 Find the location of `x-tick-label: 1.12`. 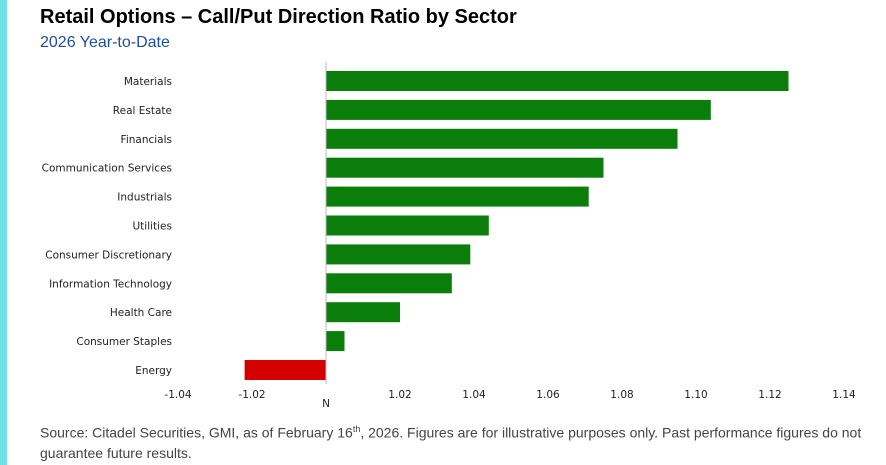

x-tick-label: 1.12 is located at coordinates (769, 395).